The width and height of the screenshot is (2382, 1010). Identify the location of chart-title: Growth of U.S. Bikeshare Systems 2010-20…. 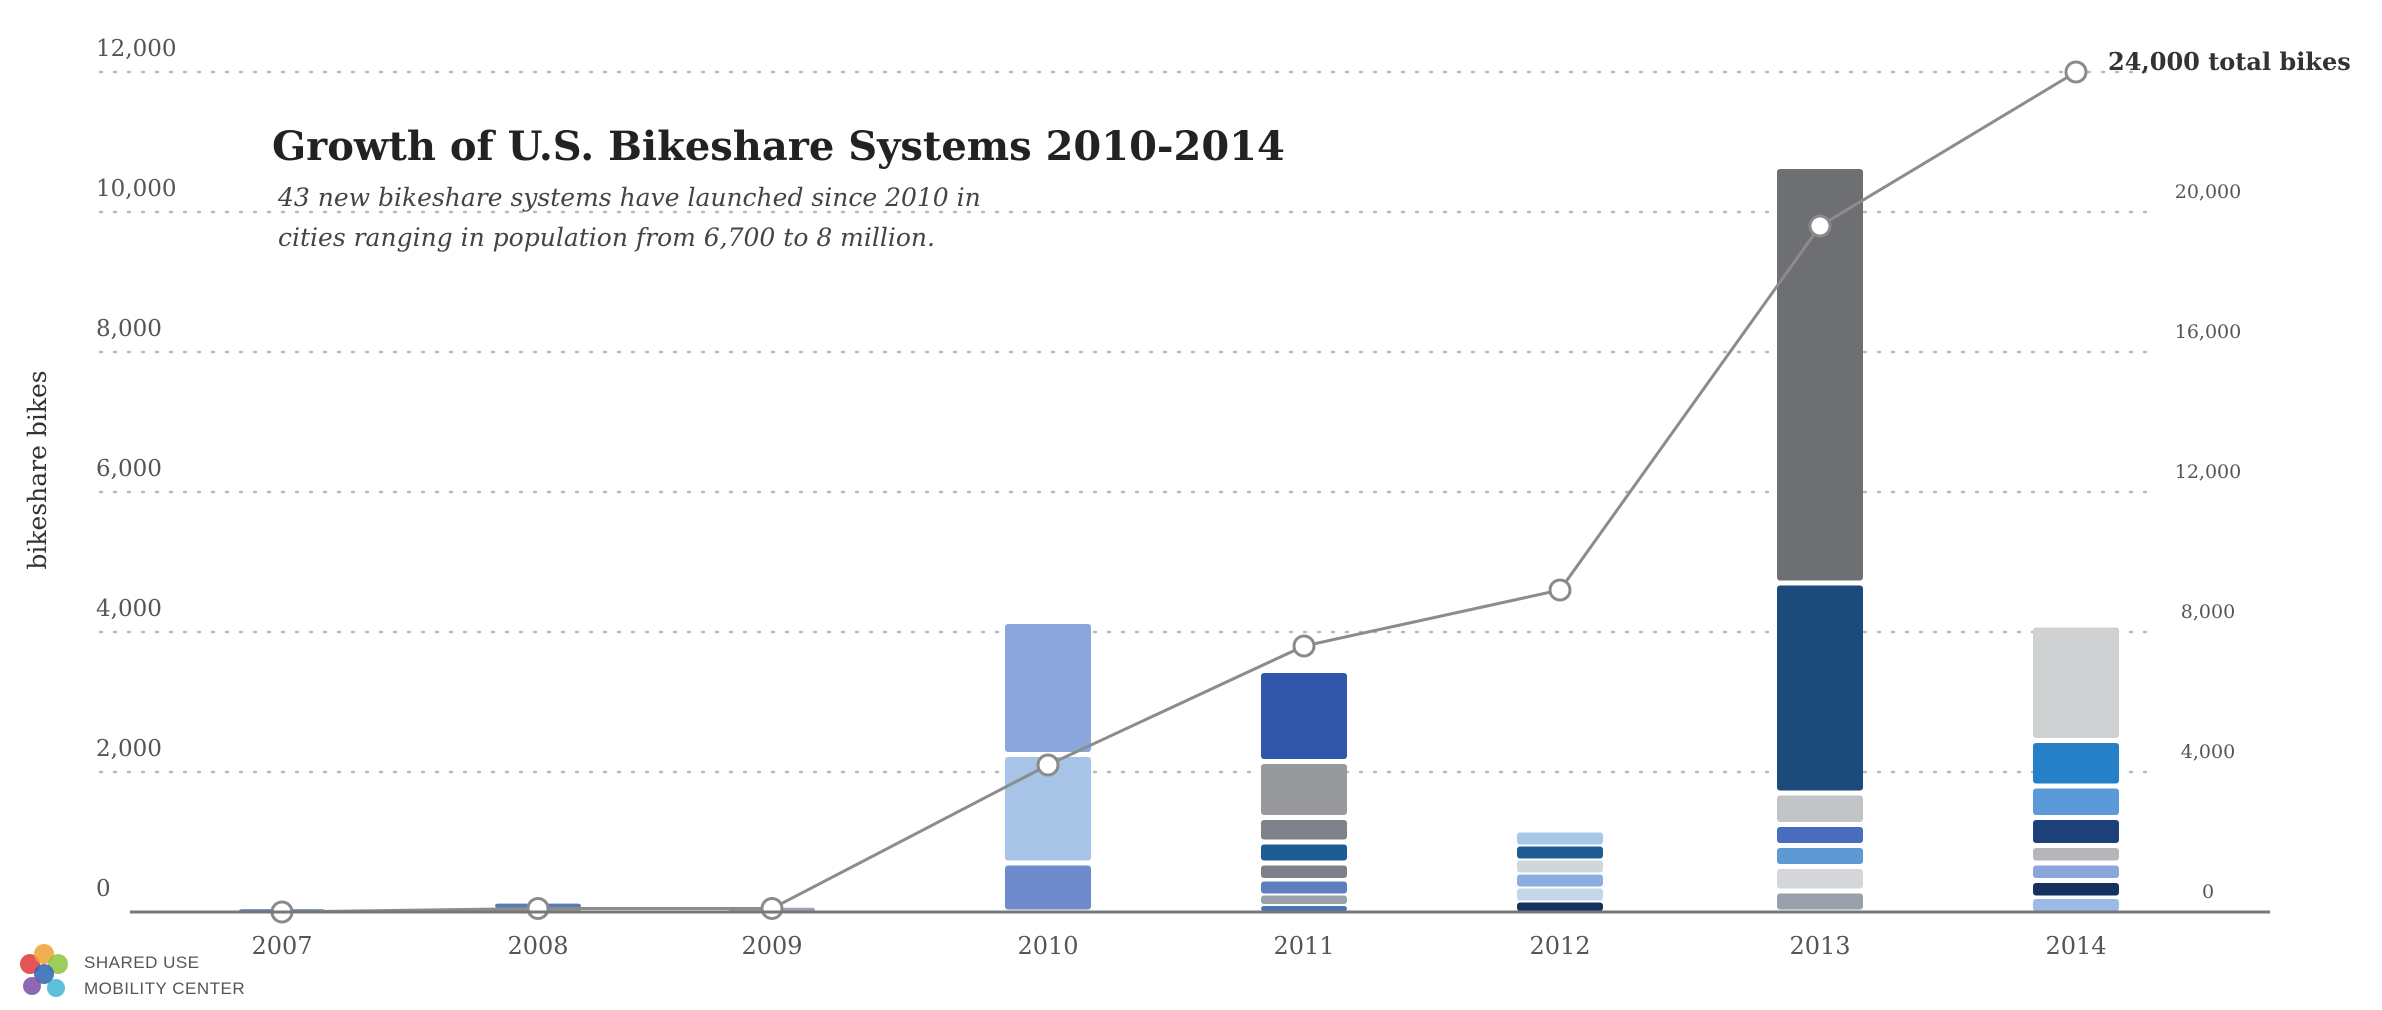
(778, 146).